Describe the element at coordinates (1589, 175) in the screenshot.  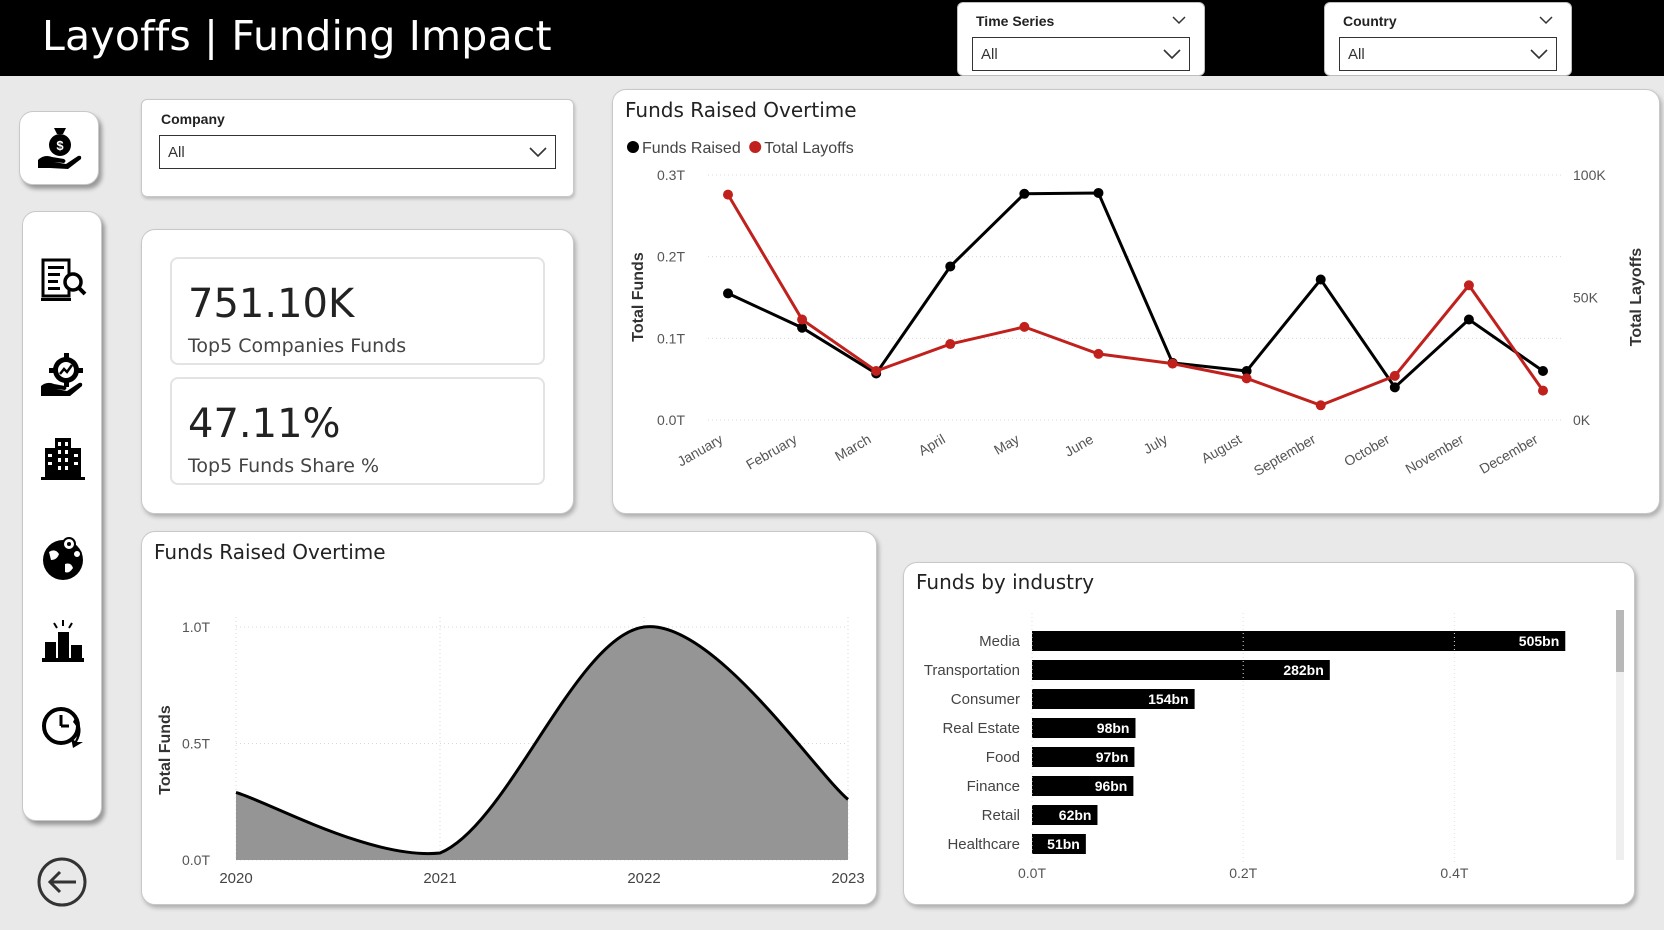
I see `y2-tick-label: 100K` at that location.